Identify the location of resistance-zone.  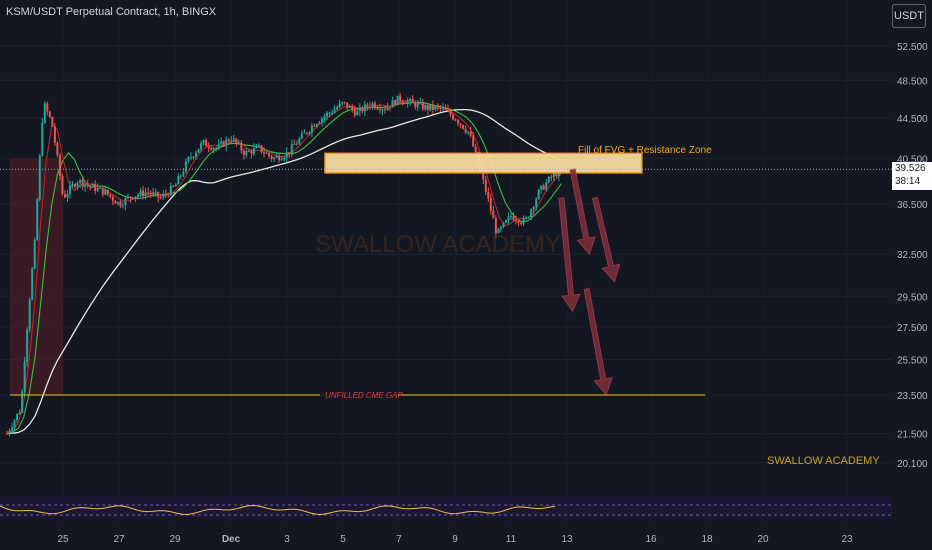
(483, 163).